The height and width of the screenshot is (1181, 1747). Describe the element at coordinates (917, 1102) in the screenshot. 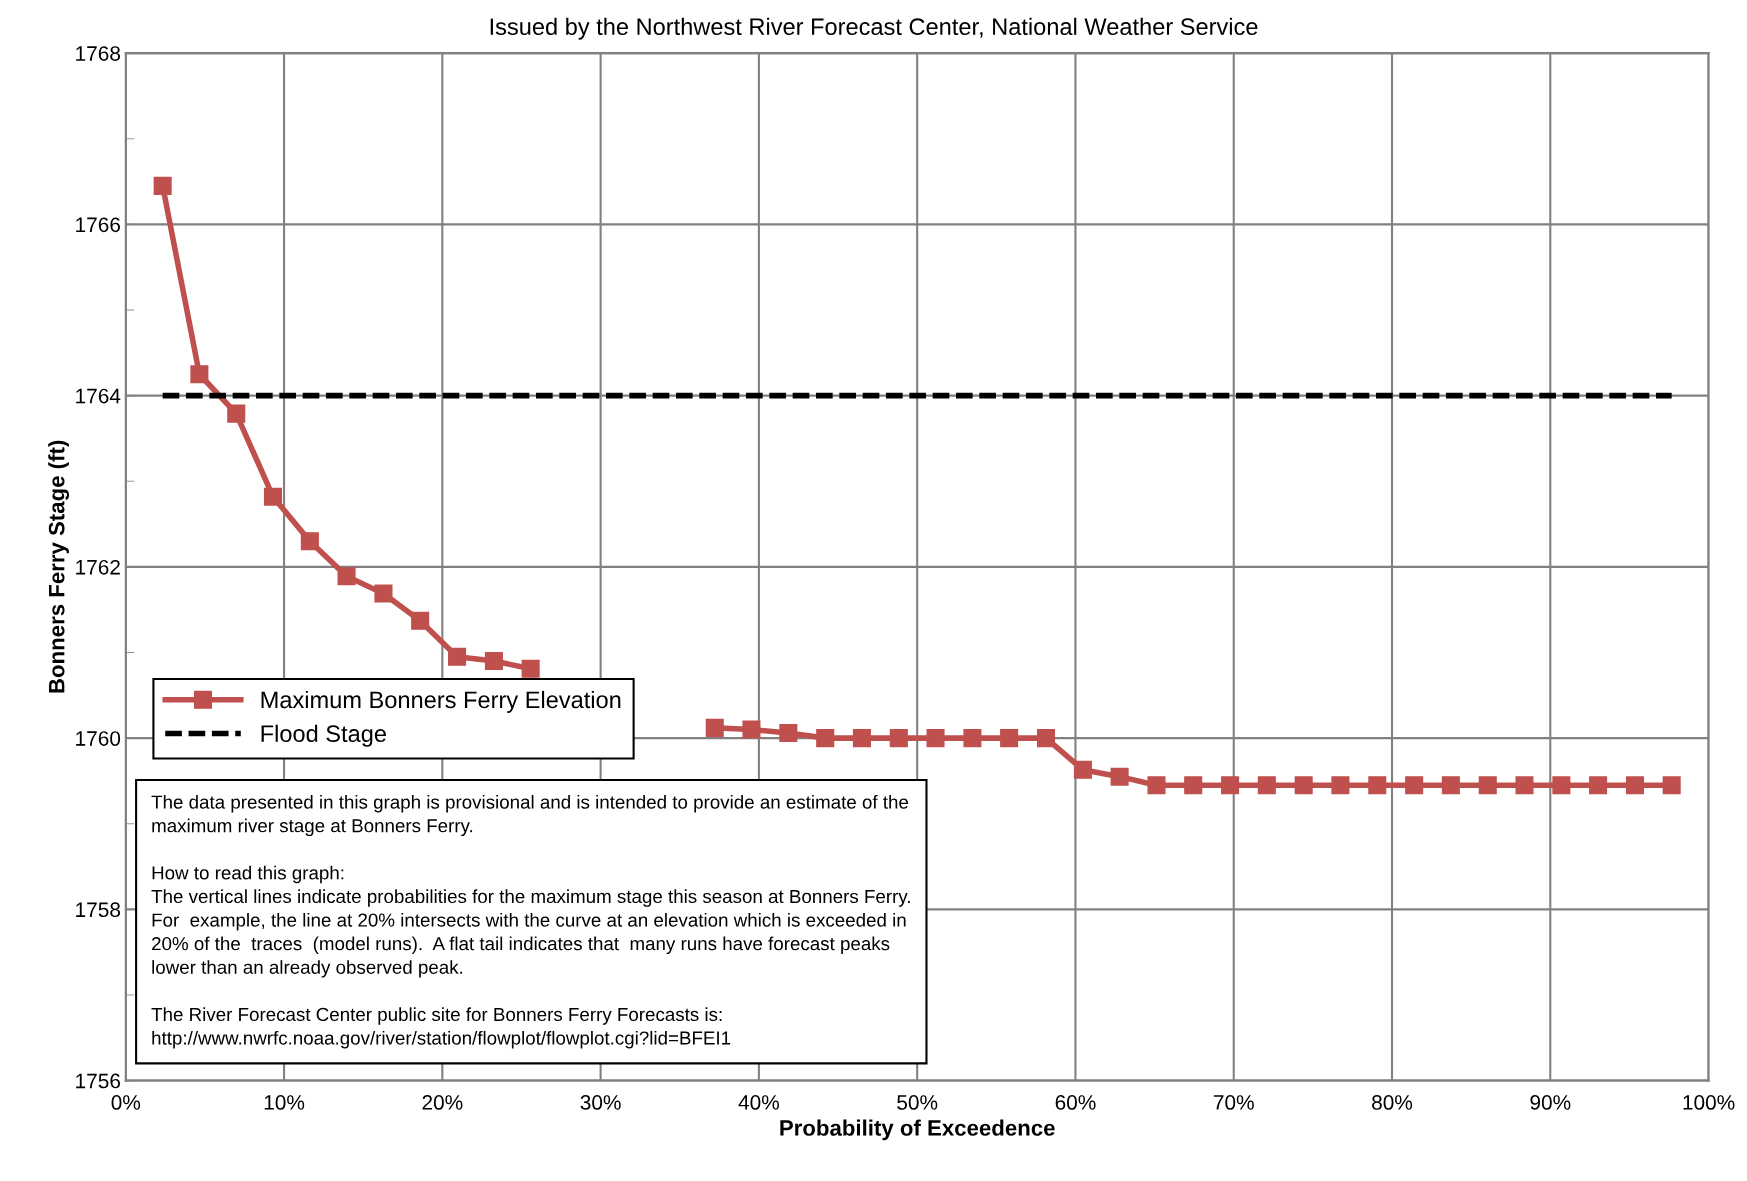

I see `x-tick-label: 50%` at that location.